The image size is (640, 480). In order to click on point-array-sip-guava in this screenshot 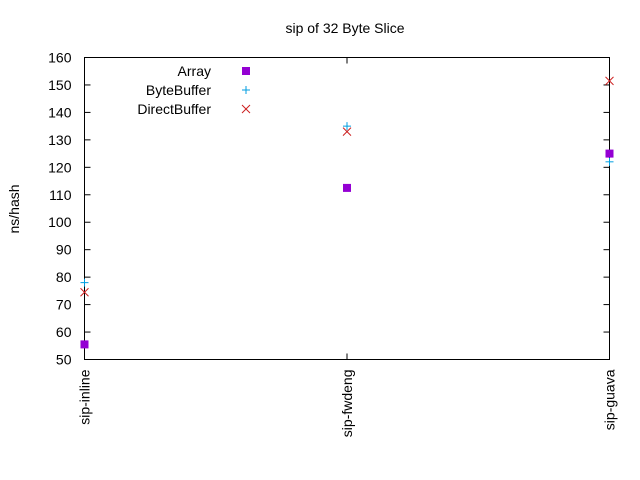, I will do `click(609, 153)`.